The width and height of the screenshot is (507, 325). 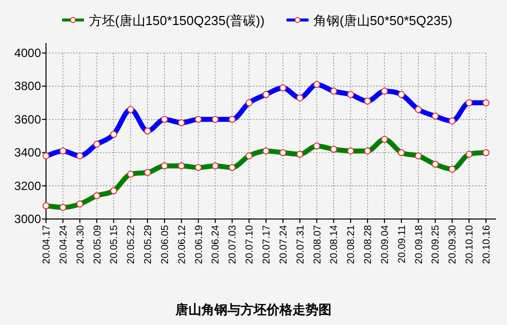 What do you see at coordinates (253, 309) in the screenshot?
I see `text: 唐山角钢与方坯价格走势图` at bounding box center [253, 309].